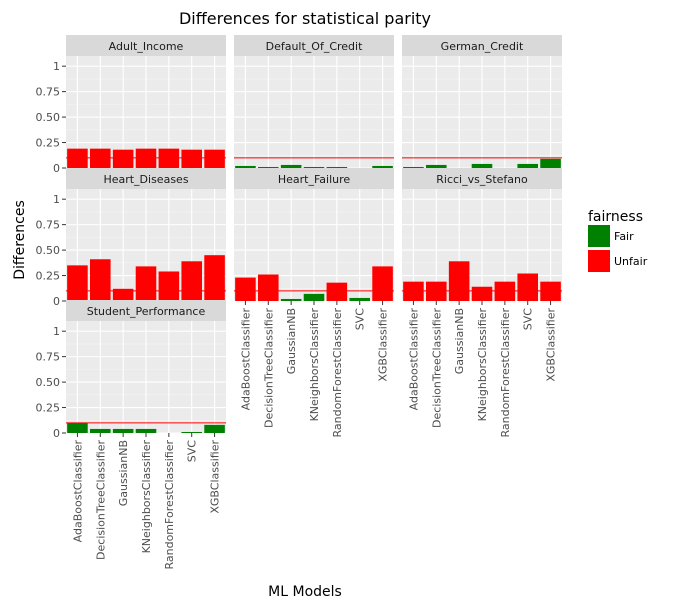 This screenshot has height=612, width=678. What do you see at coordinates (305, 18) in the screenshot?
I see `chart-title: Differences for statistical parity` at bounding box center [305, 18].